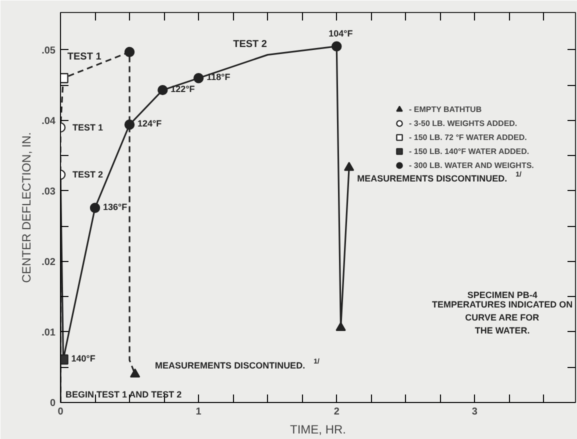 This screenshot has height=439, width=577. What do you see at coordinates (468, 138) in the screenshot?
I see `legend-label: - 150 LB. 72 °F WATER ADDED.` at bounding box center [468, 138].